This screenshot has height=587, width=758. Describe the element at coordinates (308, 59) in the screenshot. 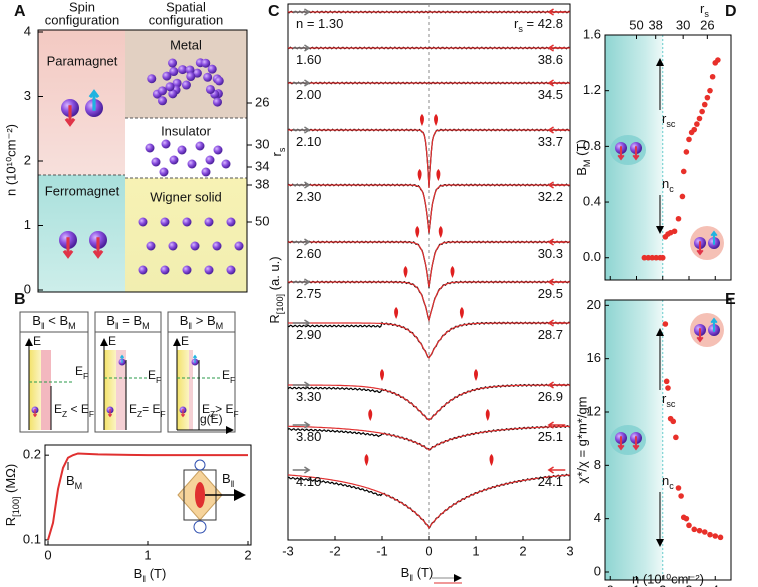

I see `n-label: 1.60` at that location.